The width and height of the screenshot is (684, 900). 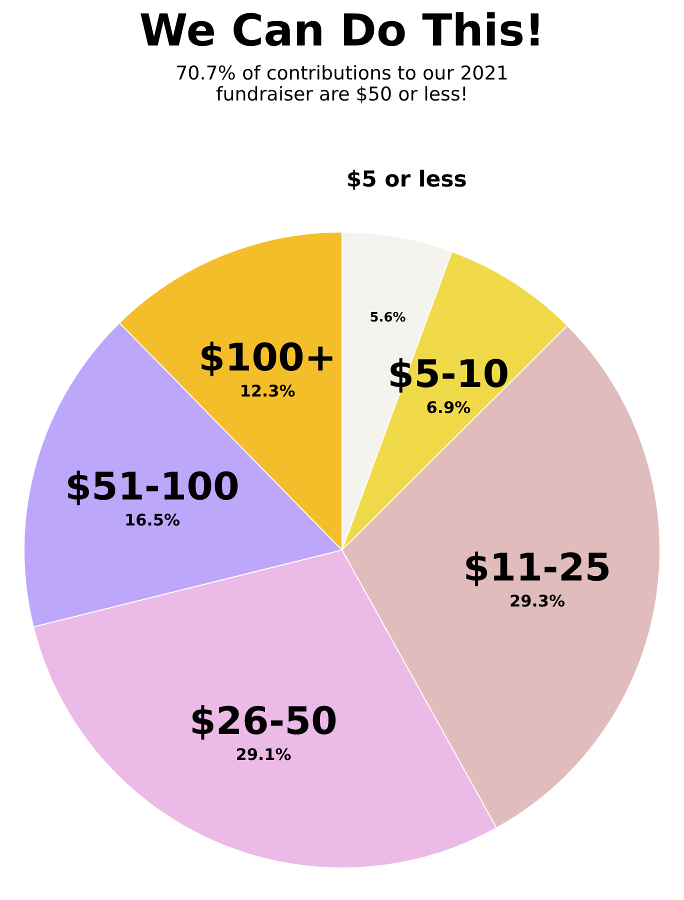 What do you see at coordinates (152, 486) in the screenshot?
I see `slice-label: $51-100` at bounding box center [152, 486].